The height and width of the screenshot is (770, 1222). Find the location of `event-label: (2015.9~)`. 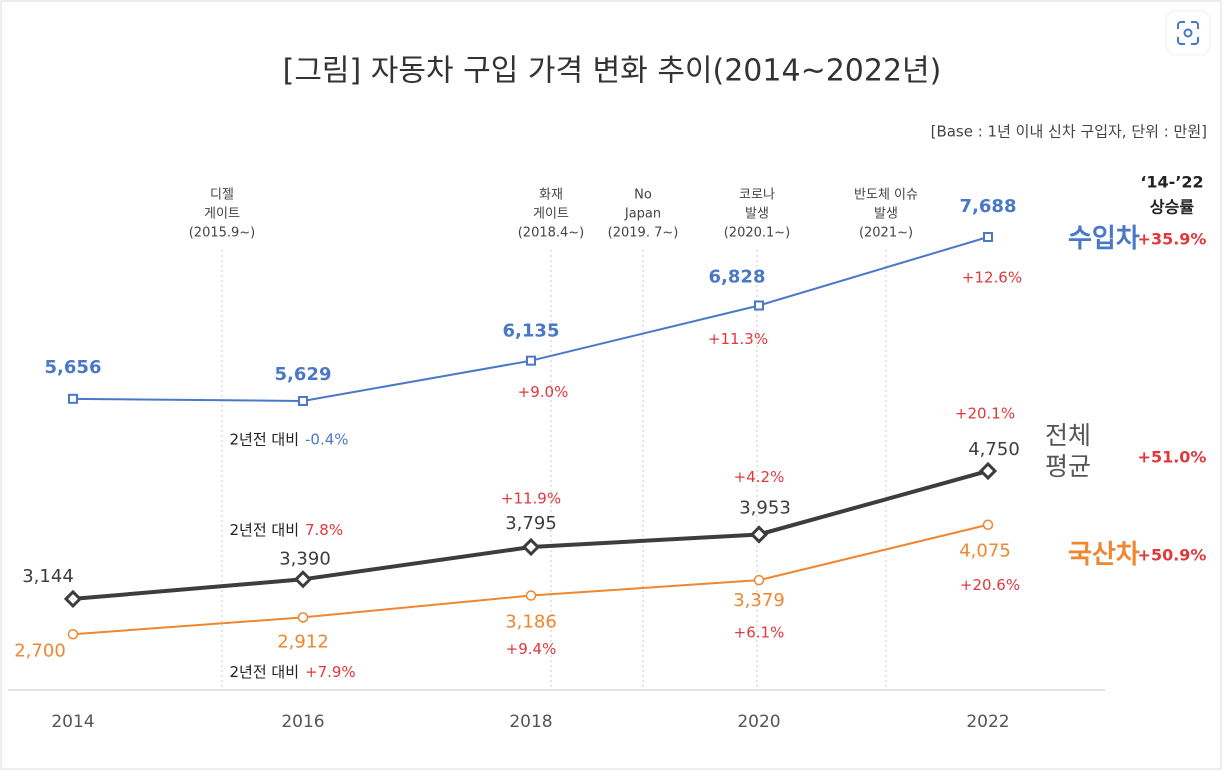

event-label: (2015.9~) is located at coordinates (222, 233).